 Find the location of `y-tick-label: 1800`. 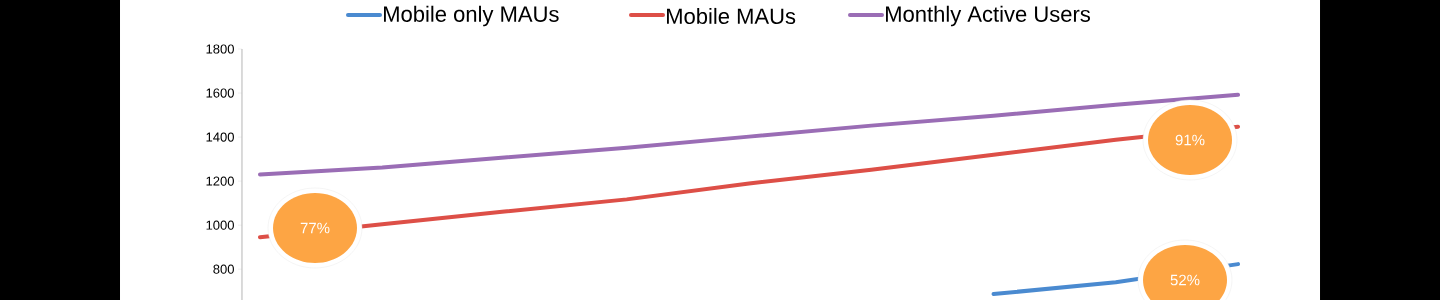

y-tick-label: 1800 is located at coordinates (220, 49).